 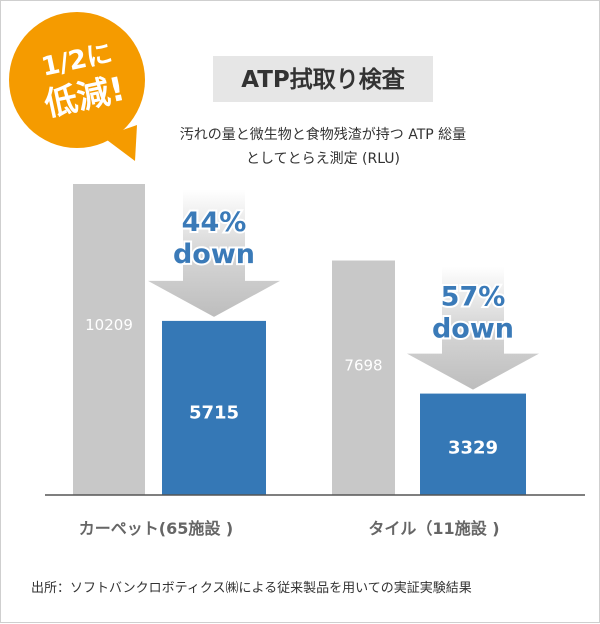 I want to click on reduction-percent-tile: 57%, so click(x=473, y=297).